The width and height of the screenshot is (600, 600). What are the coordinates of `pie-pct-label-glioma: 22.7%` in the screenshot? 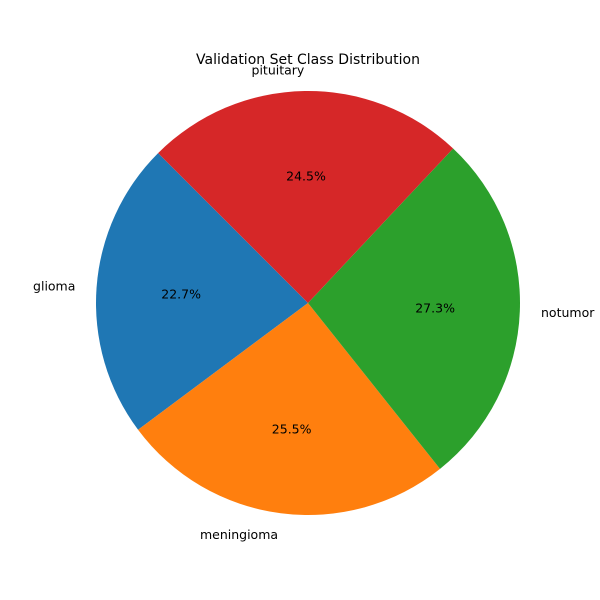 It's located at (181, 293).